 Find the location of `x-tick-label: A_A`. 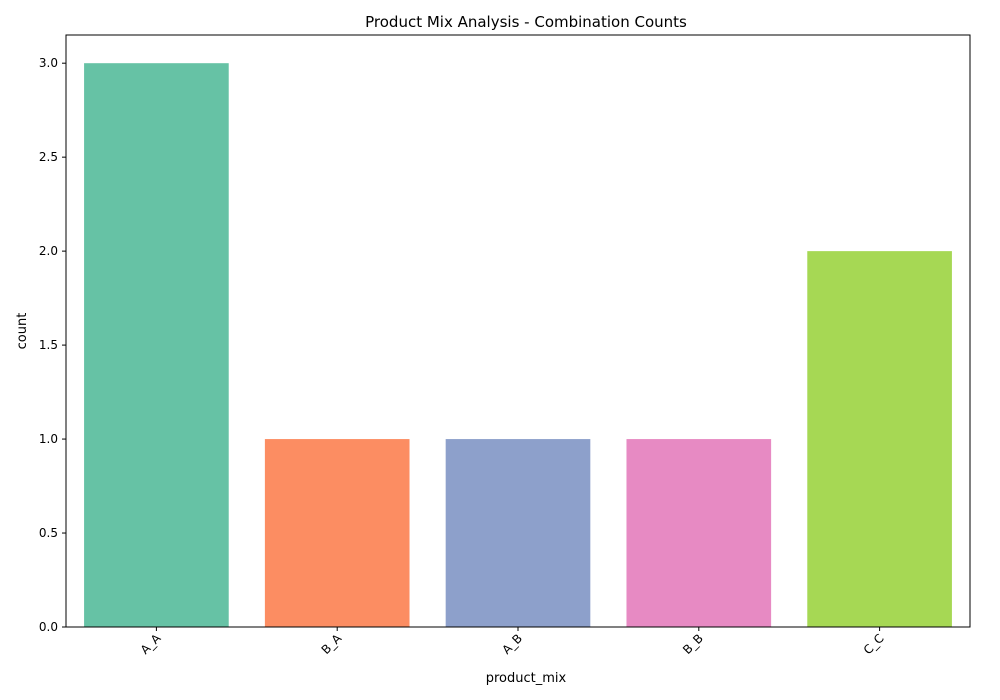

x-tick-label: A_A is located at coordinates (151, 644).